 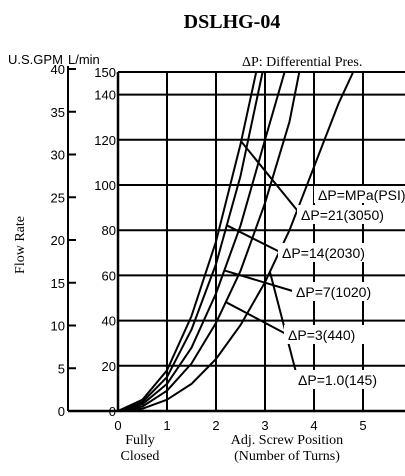 I want to click on y-axis-unit-lmin: L/min, so click(x=84, y=59).